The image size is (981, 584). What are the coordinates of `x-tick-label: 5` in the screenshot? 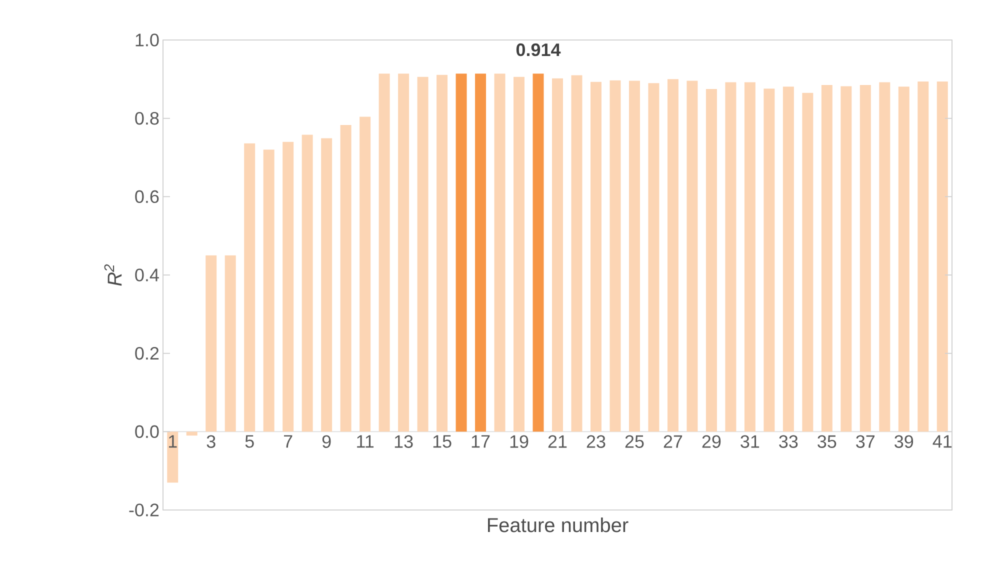 It's located at (249, 441).